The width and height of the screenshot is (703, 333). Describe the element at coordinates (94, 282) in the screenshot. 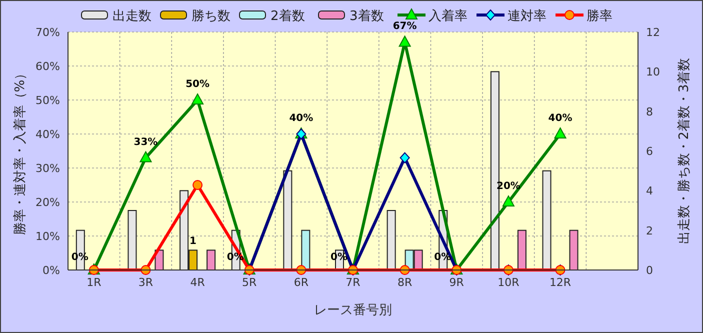

I see `x-tick-label: 1R` at that location.